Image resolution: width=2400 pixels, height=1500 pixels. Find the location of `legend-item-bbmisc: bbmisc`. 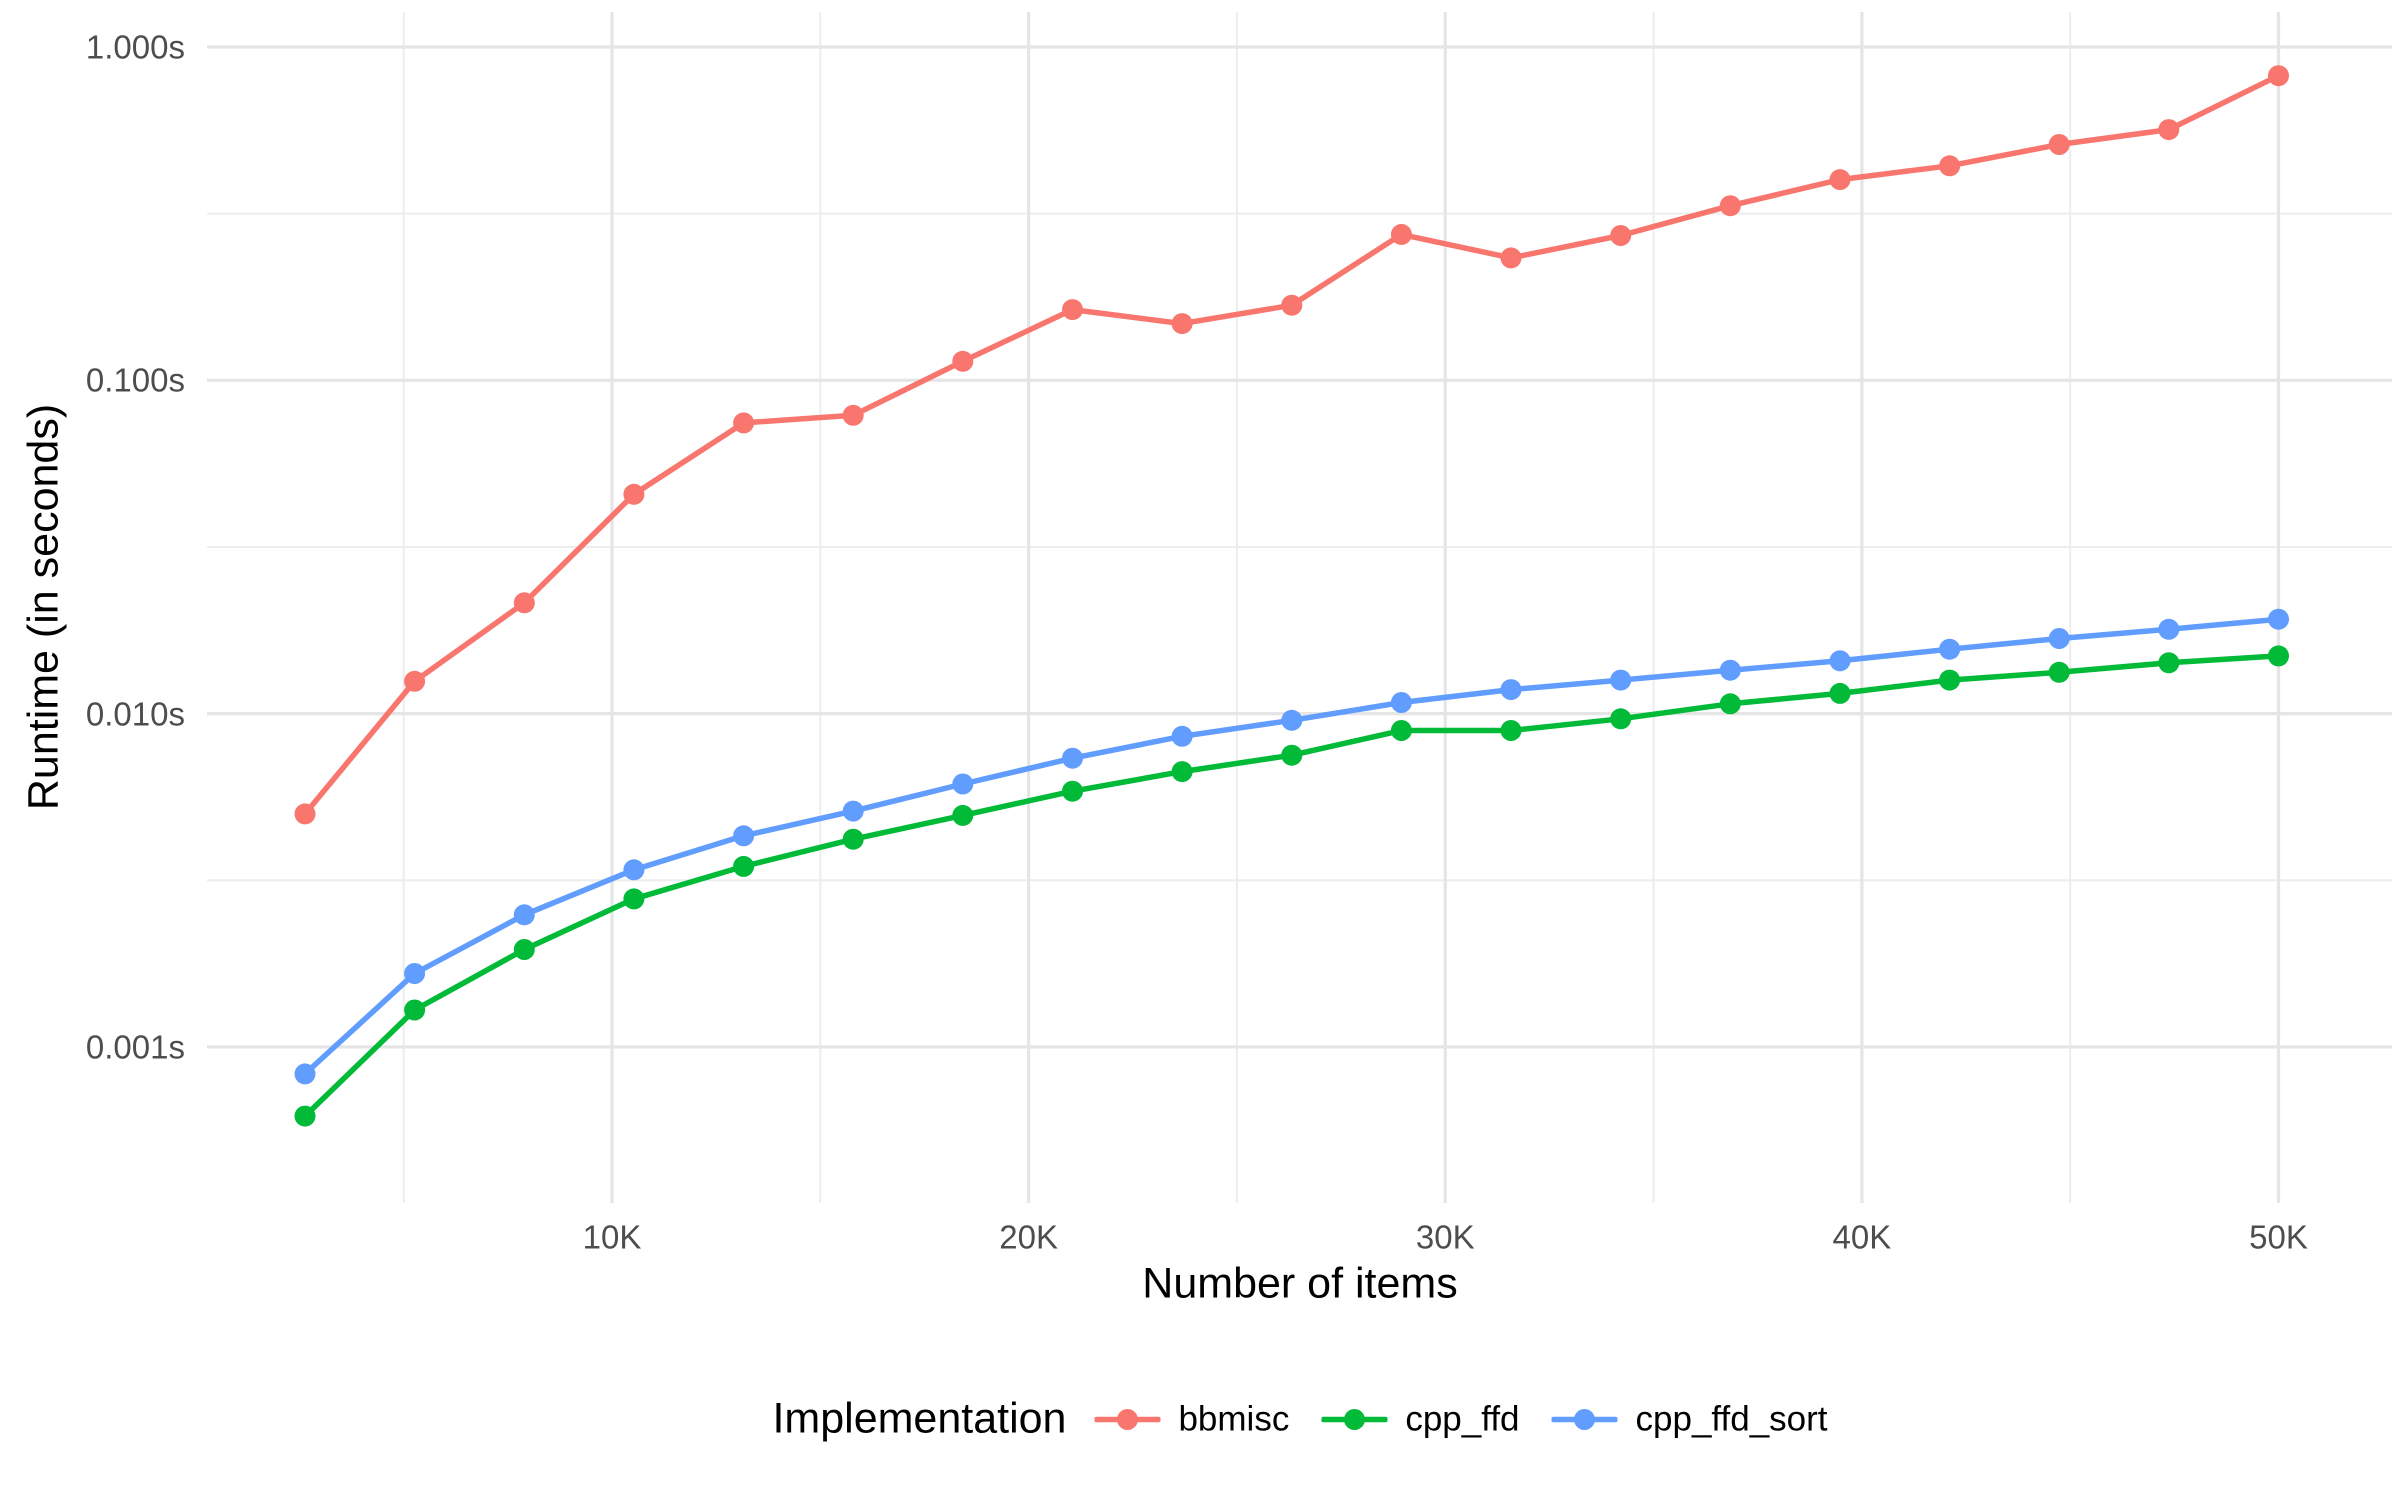

legend-item-bbmisc: bbmisc is located at coordinates (1191, 1419).